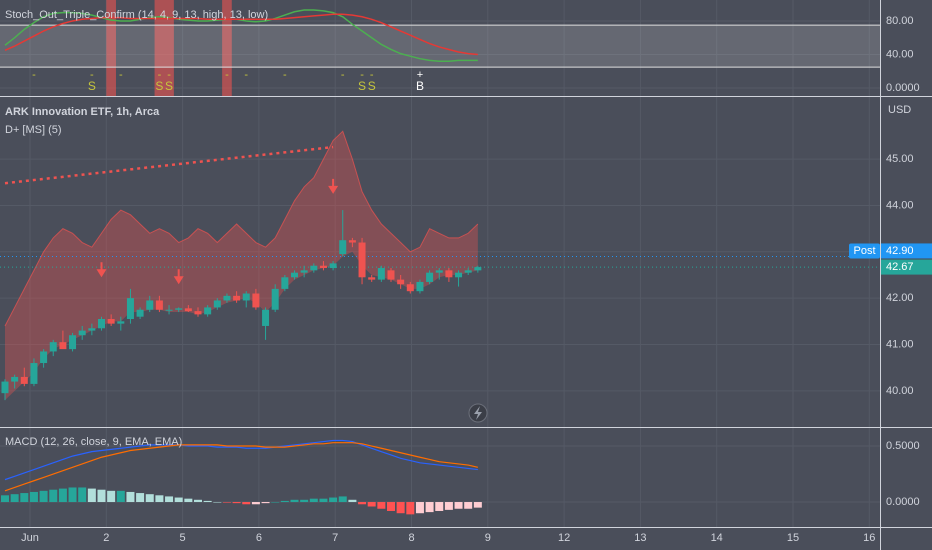 This screenshot has width=932, height=550. I want to click on y-tick-label: 45.00, so click(900, 159).